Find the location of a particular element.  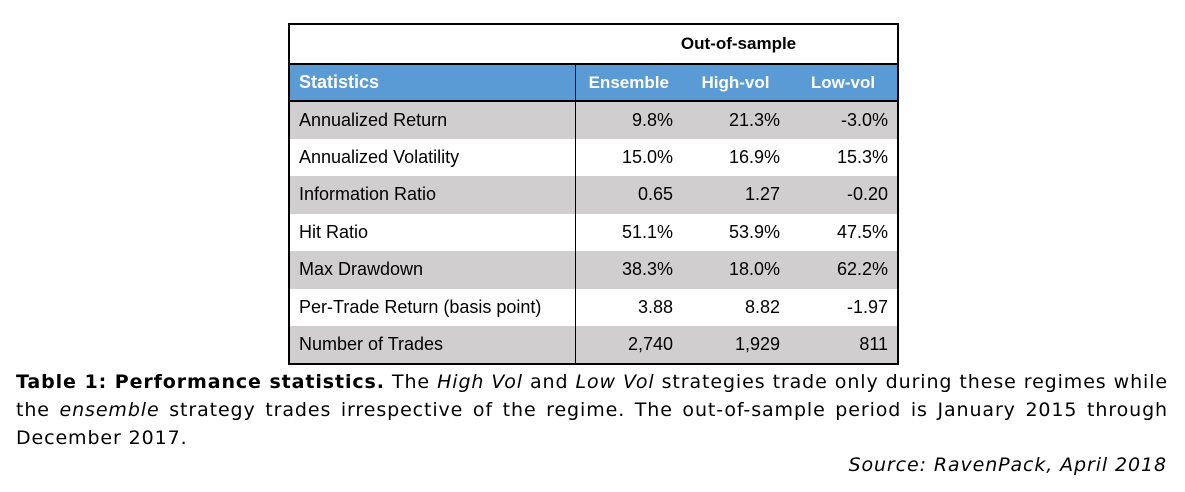

table-row: Annualized Volatility 15.0% 16.9% 15.3% is located at coordinates (594, 157).